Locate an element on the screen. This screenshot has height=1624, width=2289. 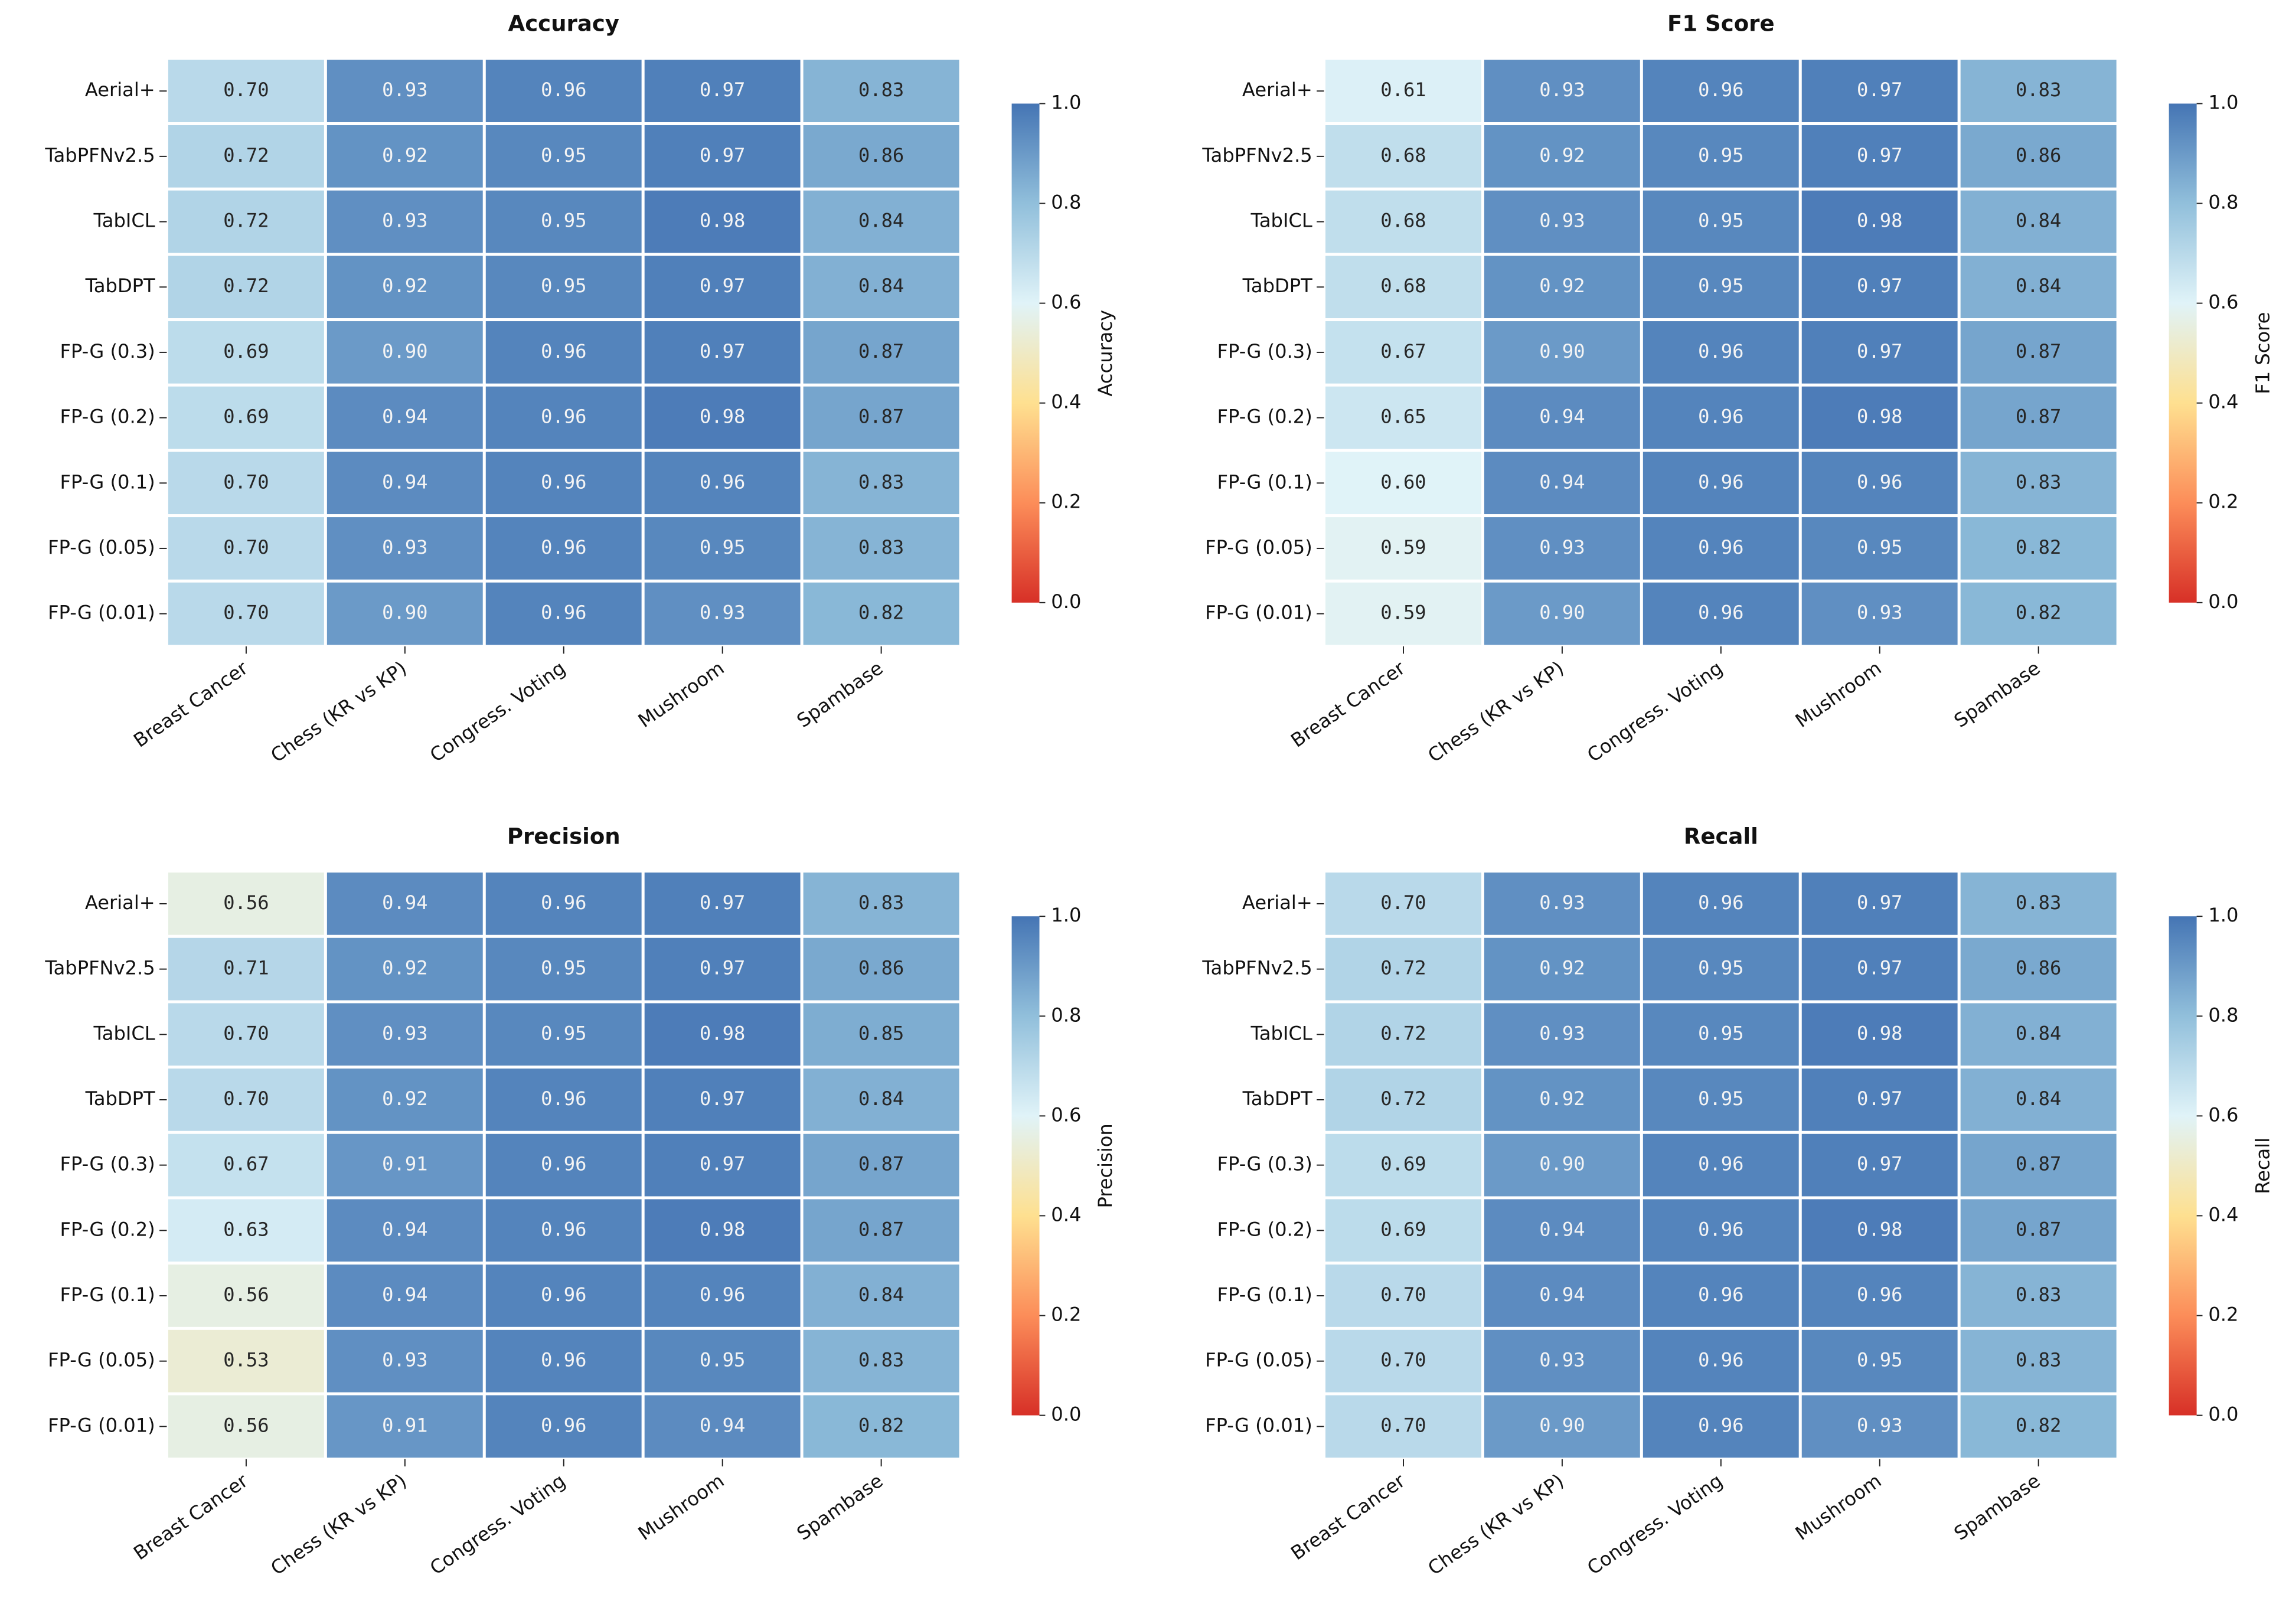
cell-label: 0.56 is located at coordinates (246, 902).